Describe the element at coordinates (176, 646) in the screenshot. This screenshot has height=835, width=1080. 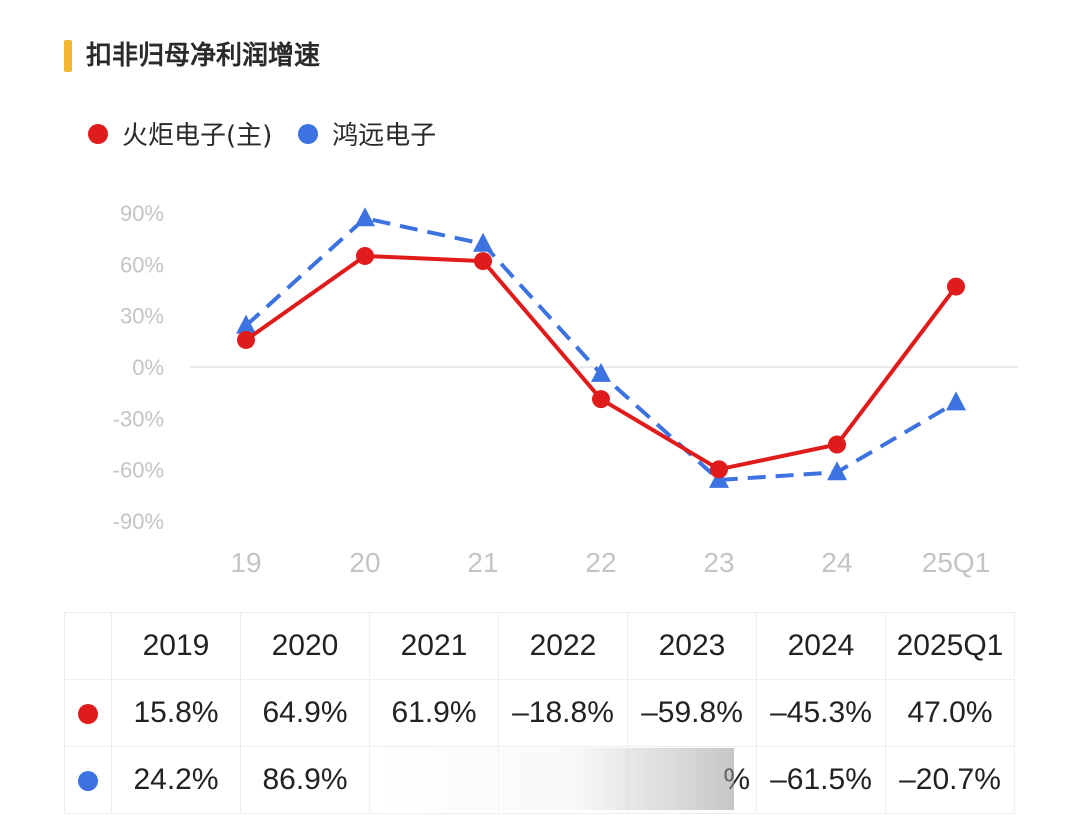
I see `table-header-cell: 2019` at that location.